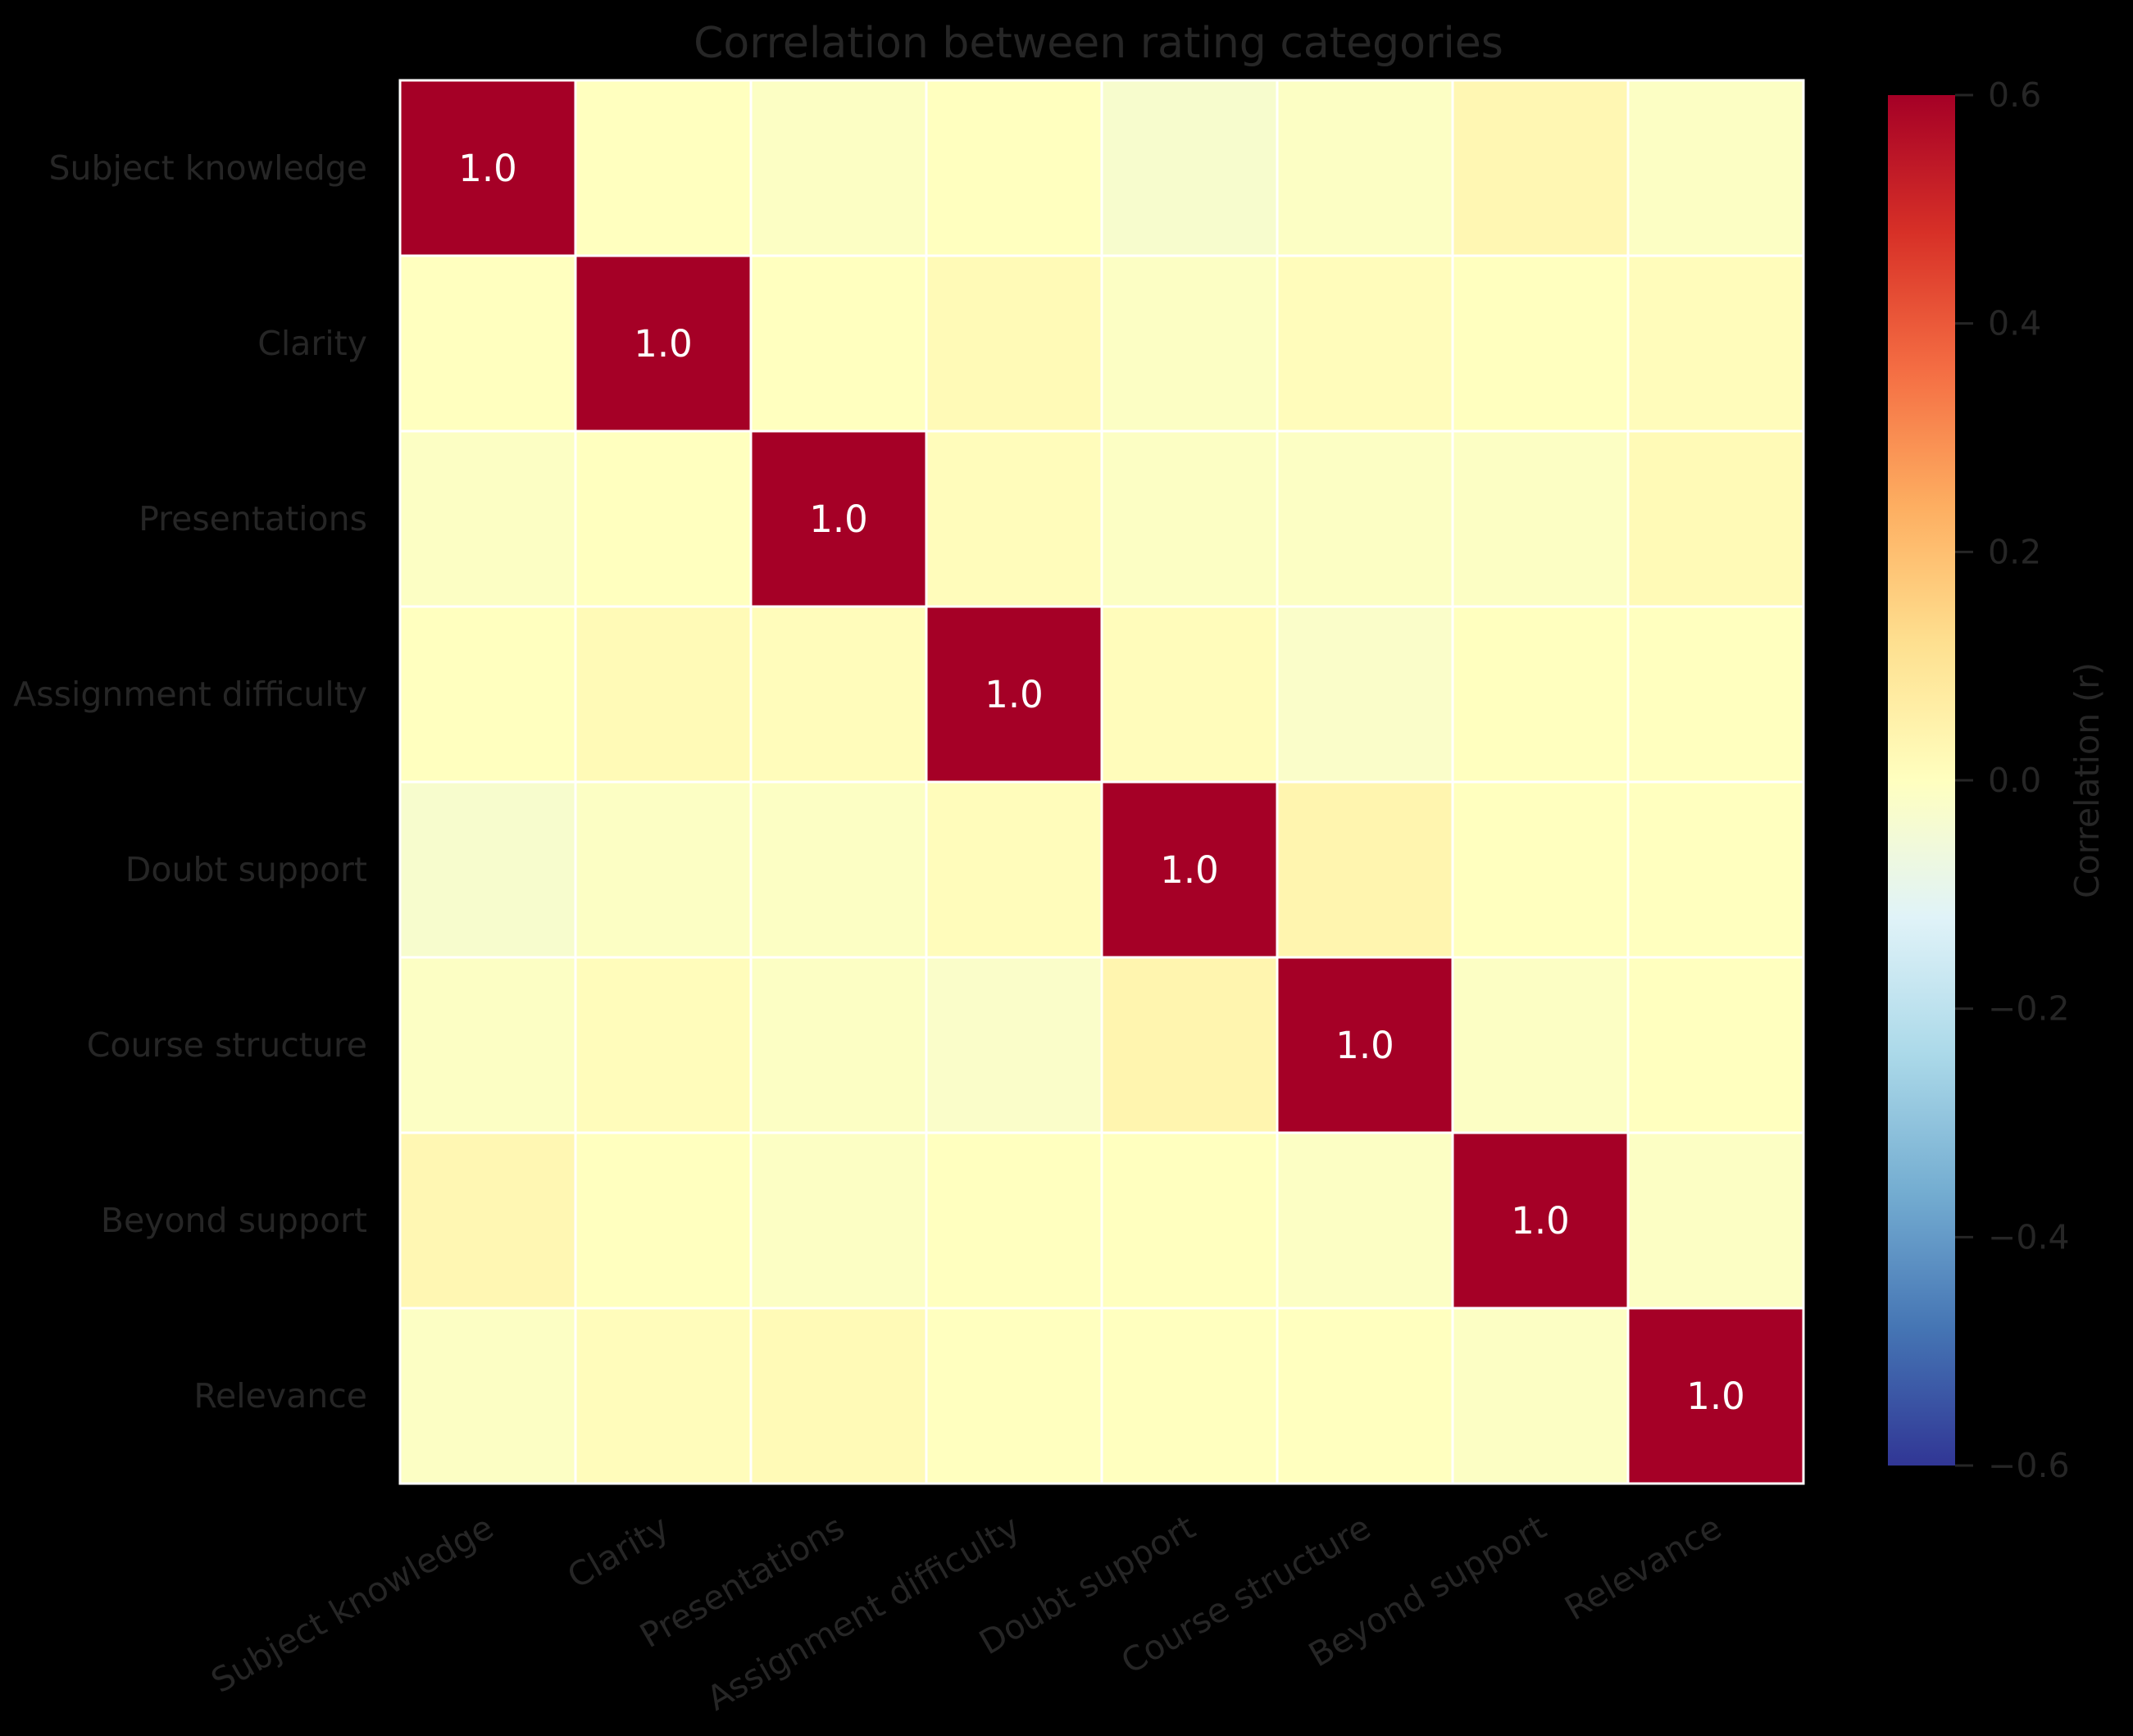  What do you see at coordinates (234, 1220) in the screenshot?
I see `y-tick-label: Beyond support` at bounding box center [234, 1220].